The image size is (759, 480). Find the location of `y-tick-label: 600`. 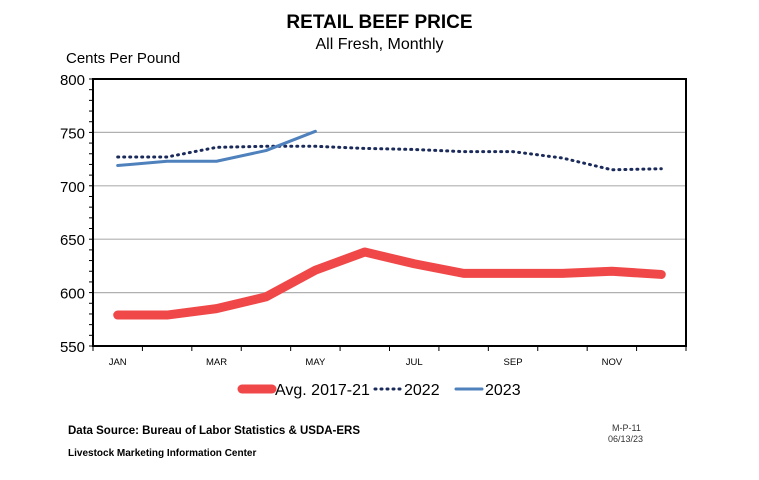

y-tick-label: 600 is located at coordinates (72, 294).